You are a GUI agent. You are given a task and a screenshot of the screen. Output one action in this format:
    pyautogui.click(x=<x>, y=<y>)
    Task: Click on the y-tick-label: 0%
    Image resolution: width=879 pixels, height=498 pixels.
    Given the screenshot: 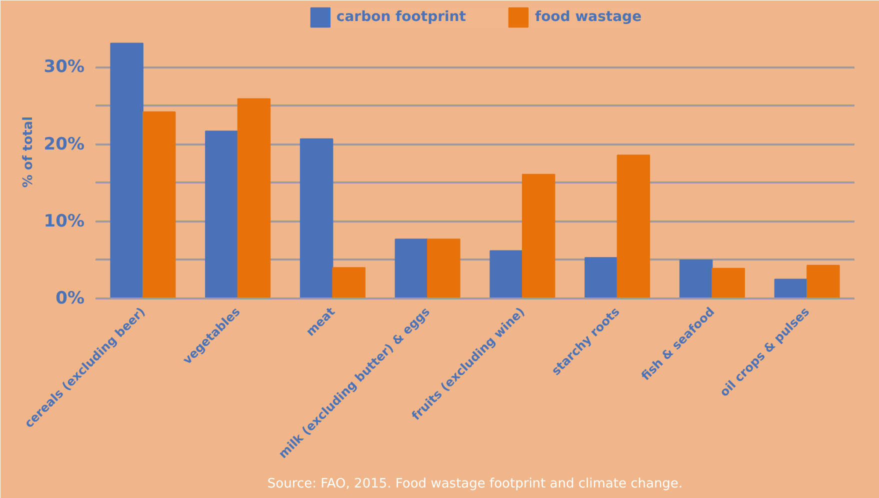 What is the action you would take?
    pyautogui.click(x=70, y=298)
    